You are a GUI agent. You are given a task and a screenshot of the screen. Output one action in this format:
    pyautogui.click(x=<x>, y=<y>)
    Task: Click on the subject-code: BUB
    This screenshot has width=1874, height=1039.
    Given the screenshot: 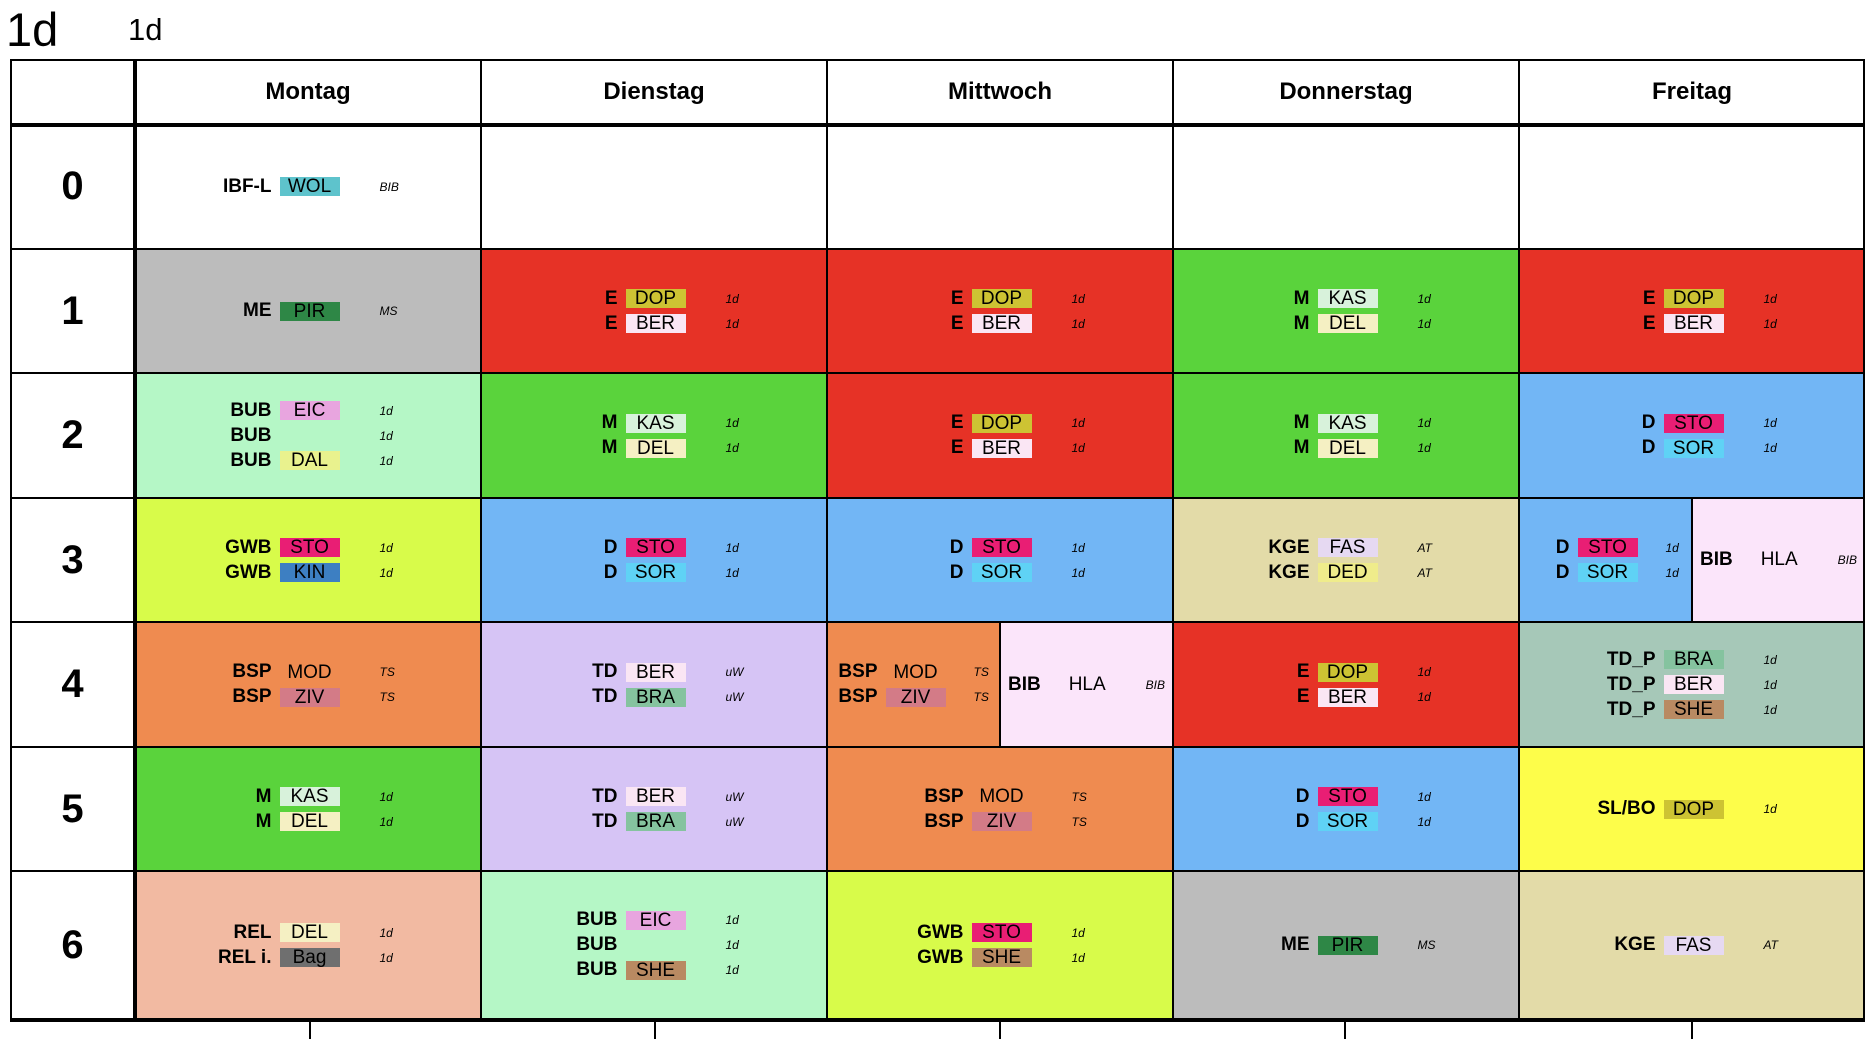 What is the action you would take?
    pyautogui.click(x=251, y=435)
    